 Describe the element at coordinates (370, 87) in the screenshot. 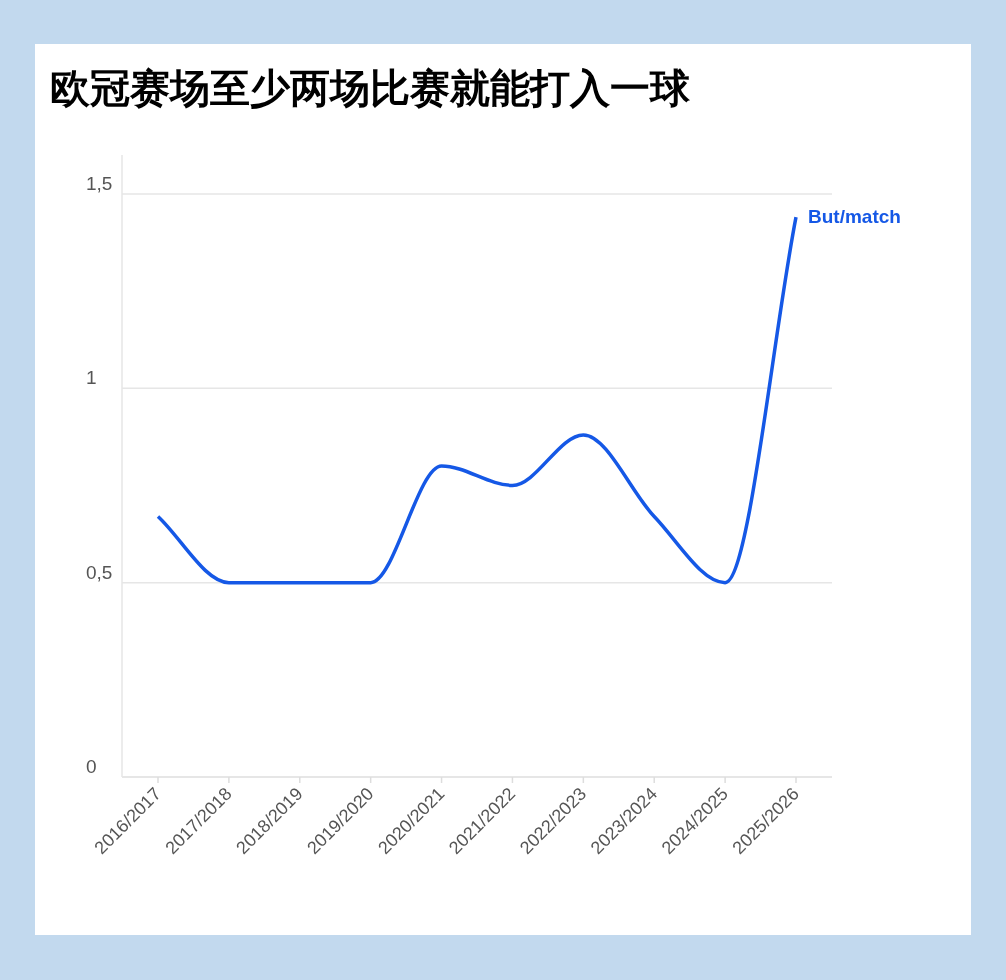

I see `chart-title: 欧冠赛场至少两场比赛就能打入一球` at that location.